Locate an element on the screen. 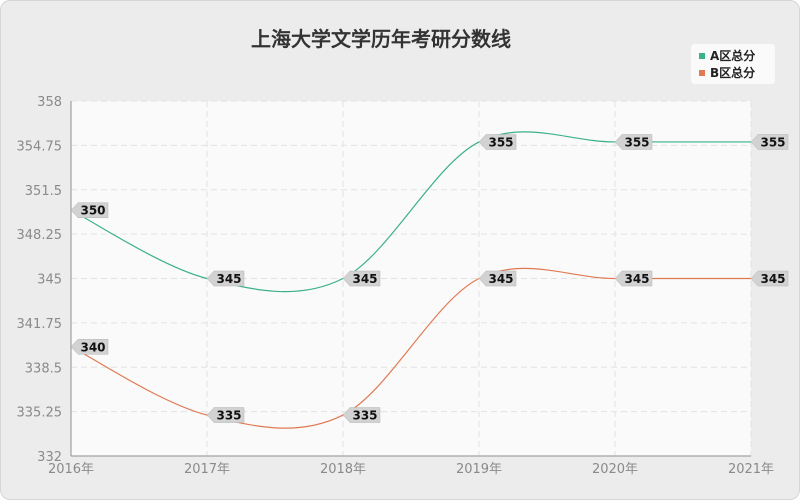 The height and width of the screenshot is (501, 800). data-label-text: 350 is located at coordinates (92, 211).